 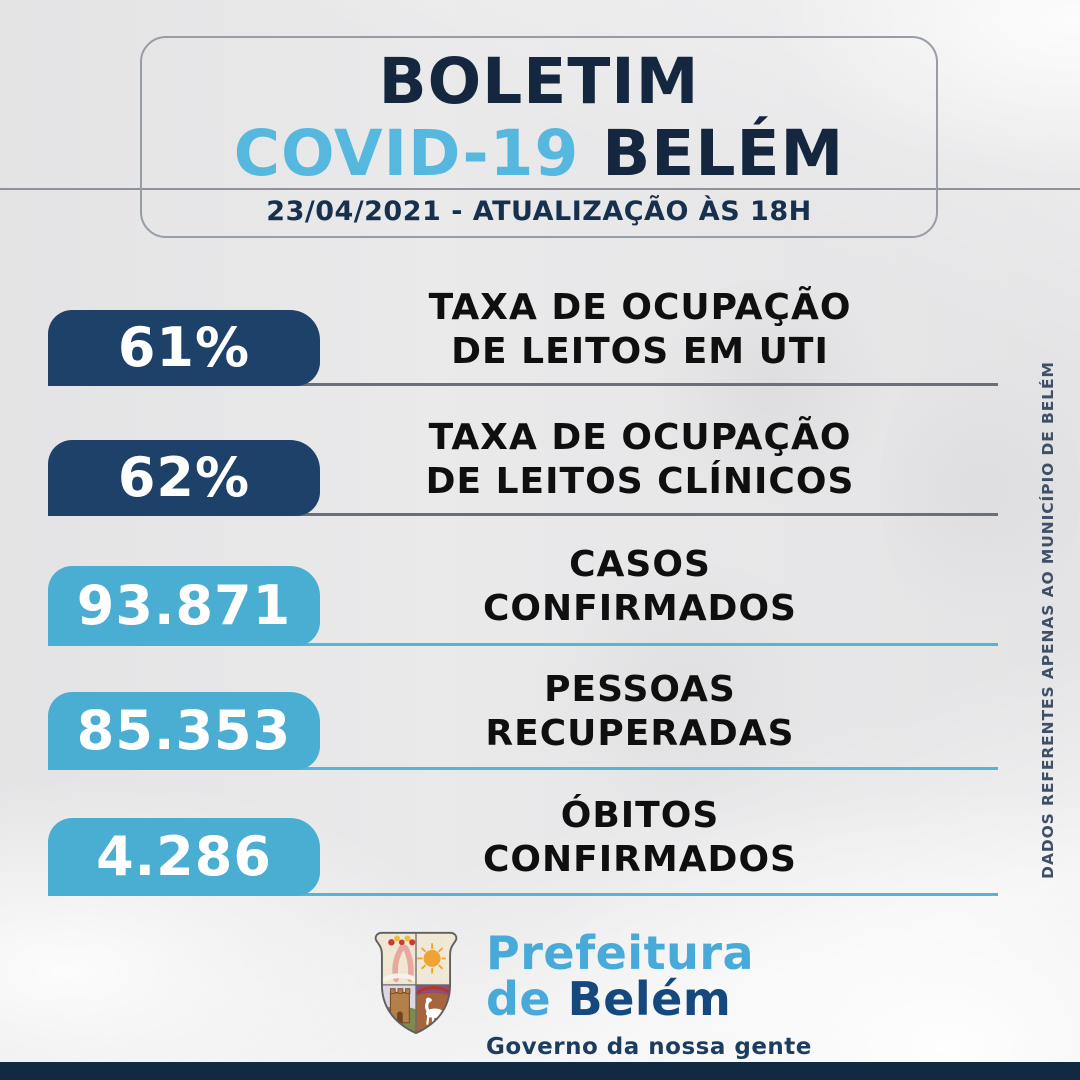 I want to click on stat-row-deaths: 4.286 ÓBITOS CONFIRMADOS, so click(x=540, y=845).